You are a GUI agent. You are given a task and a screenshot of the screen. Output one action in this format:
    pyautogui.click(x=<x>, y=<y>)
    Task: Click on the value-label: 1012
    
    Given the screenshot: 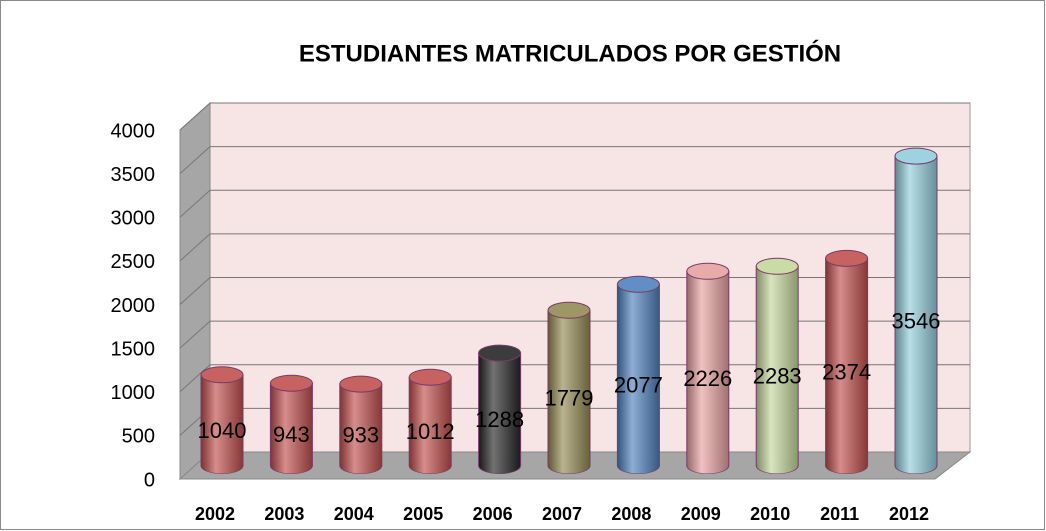 What is the action you would take?
    pyautogui.click(x=430, y=431)
    